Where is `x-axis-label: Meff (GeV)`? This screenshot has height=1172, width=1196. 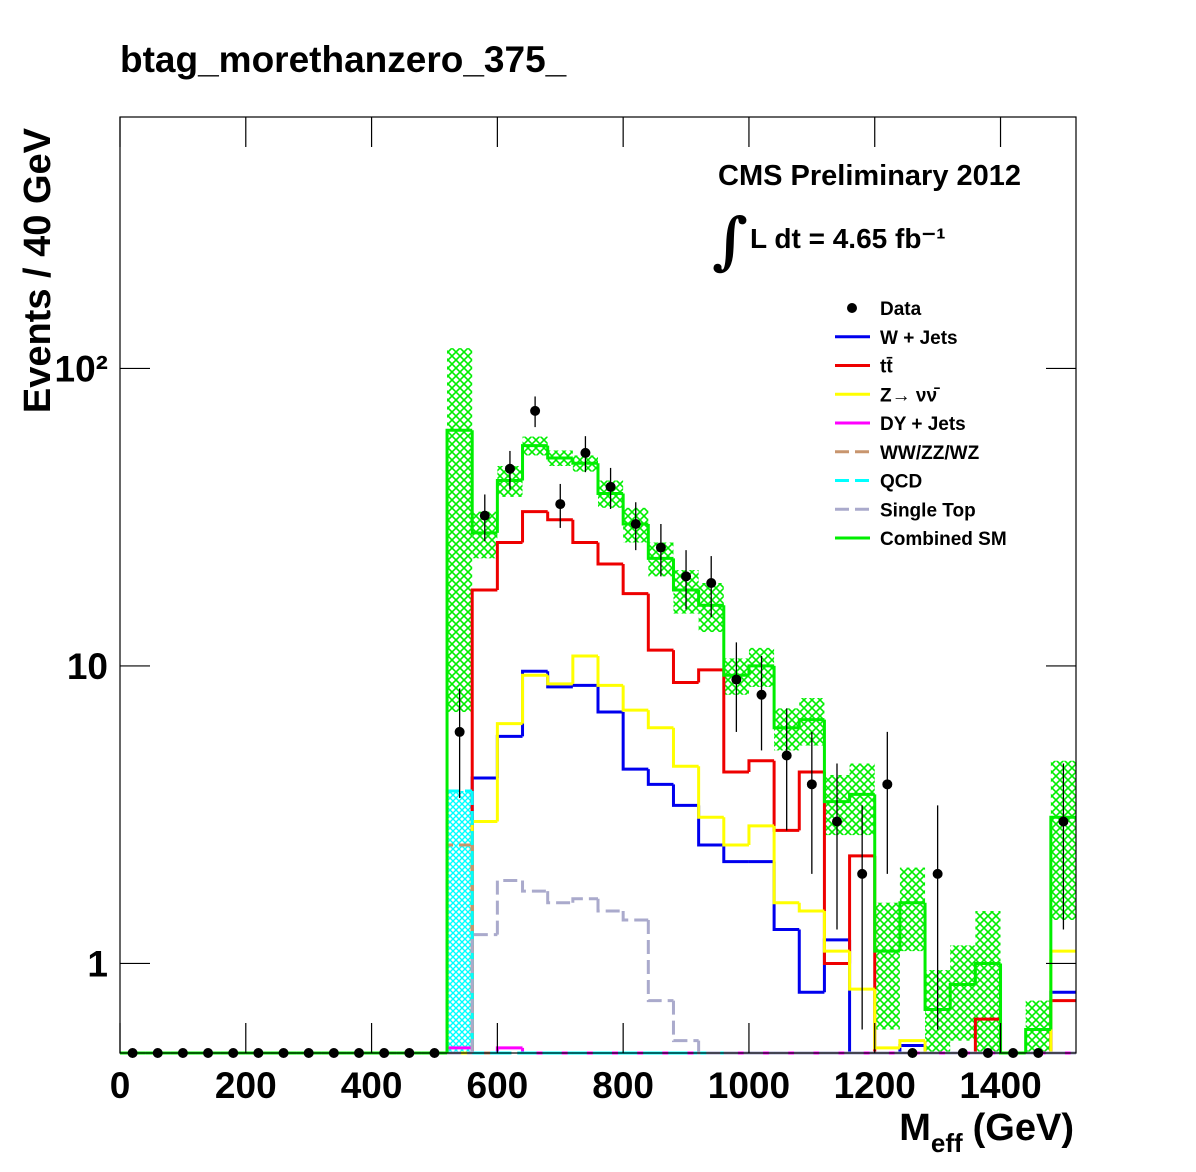
x-axis-label: Meff (GeV) is located at coordinates (986, 1132).